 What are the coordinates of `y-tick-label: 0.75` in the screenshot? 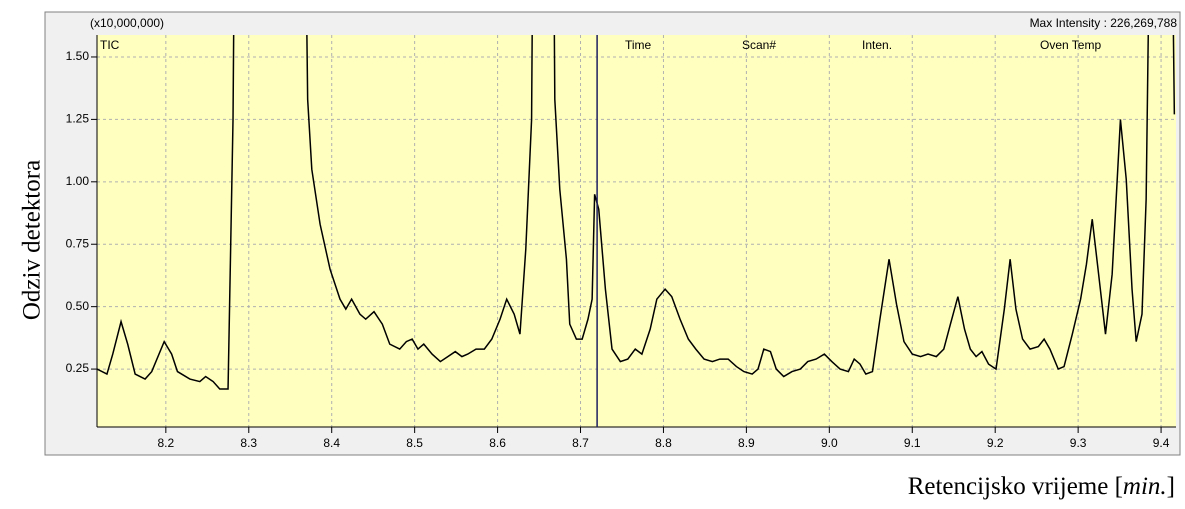 It's located at (78, 243).